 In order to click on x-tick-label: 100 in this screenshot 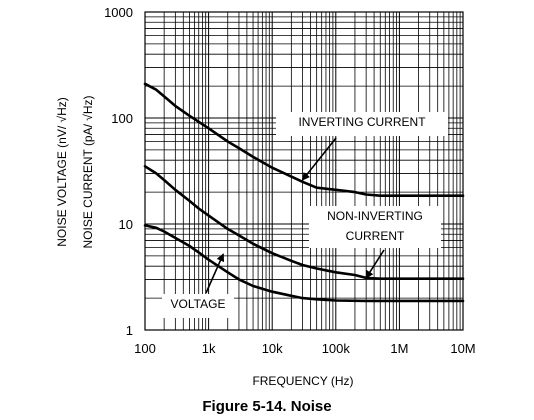, I will do `click(145, 348)`.